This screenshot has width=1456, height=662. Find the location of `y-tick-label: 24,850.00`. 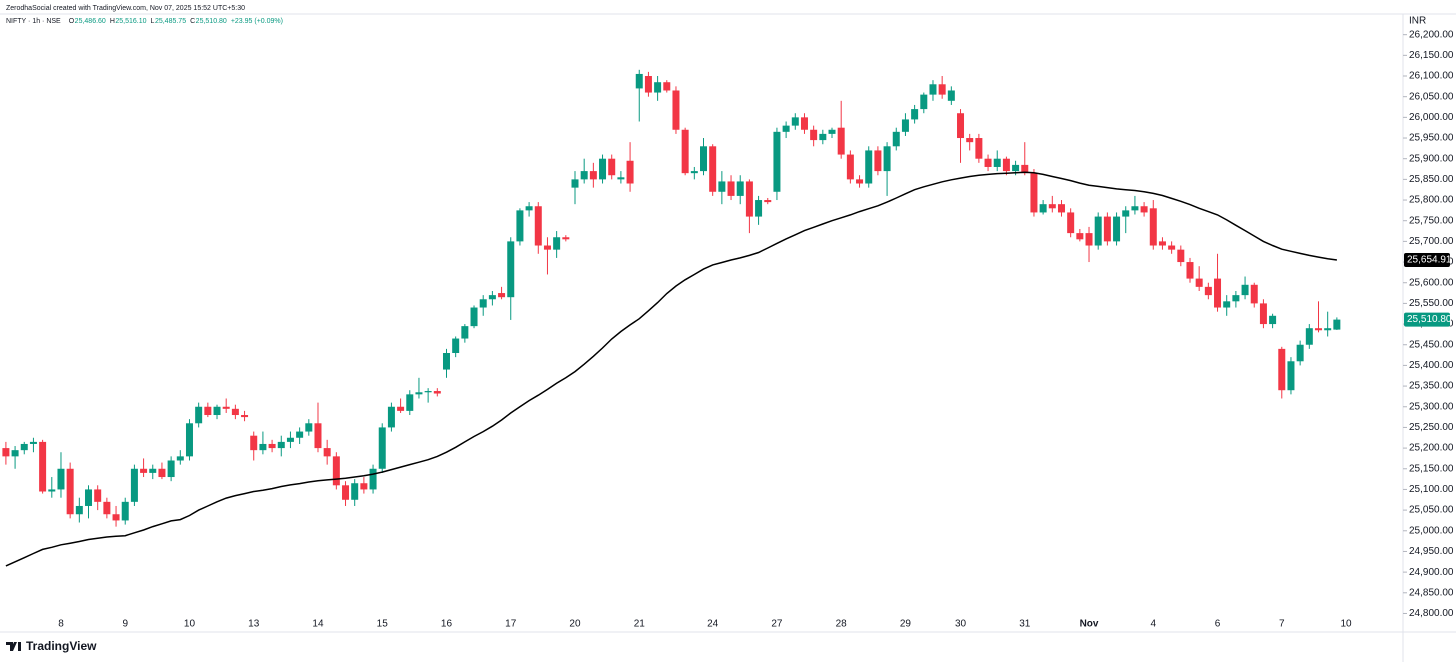

y-tick-label: 24,850.00 is located at coordinates (1431, 592).